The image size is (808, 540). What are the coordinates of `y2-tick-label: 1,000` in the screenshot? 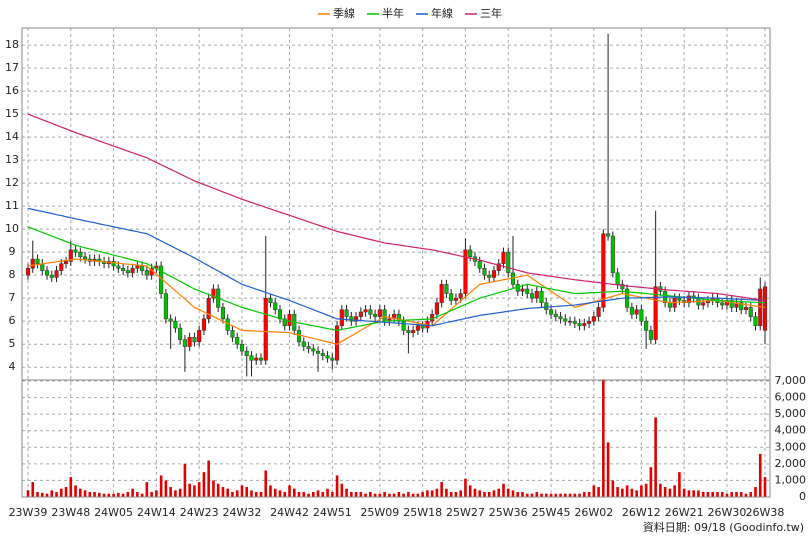 It's located at (791, 479).